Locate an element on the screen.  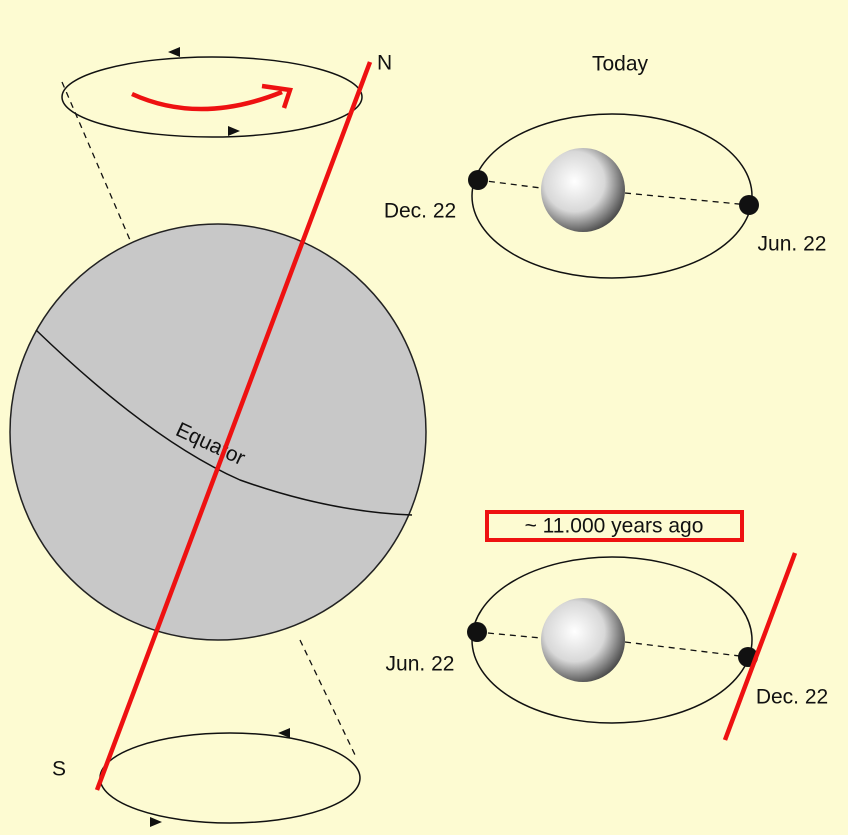
highlight-box is located at coordinates (614, 526).